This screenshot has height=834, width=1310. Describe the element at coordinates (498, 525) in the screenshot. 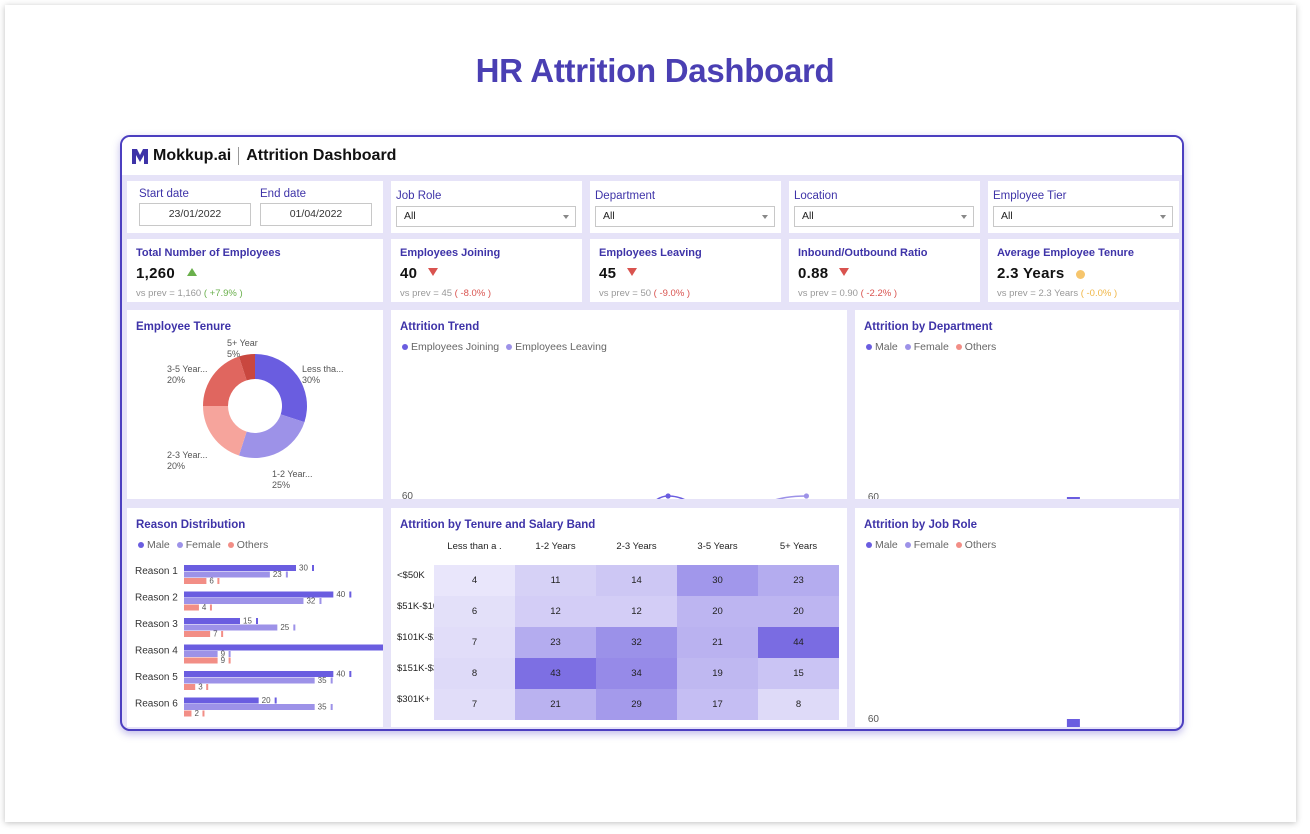

I see `chart-title: Attrition by Tenure and Salary Band` at that location.